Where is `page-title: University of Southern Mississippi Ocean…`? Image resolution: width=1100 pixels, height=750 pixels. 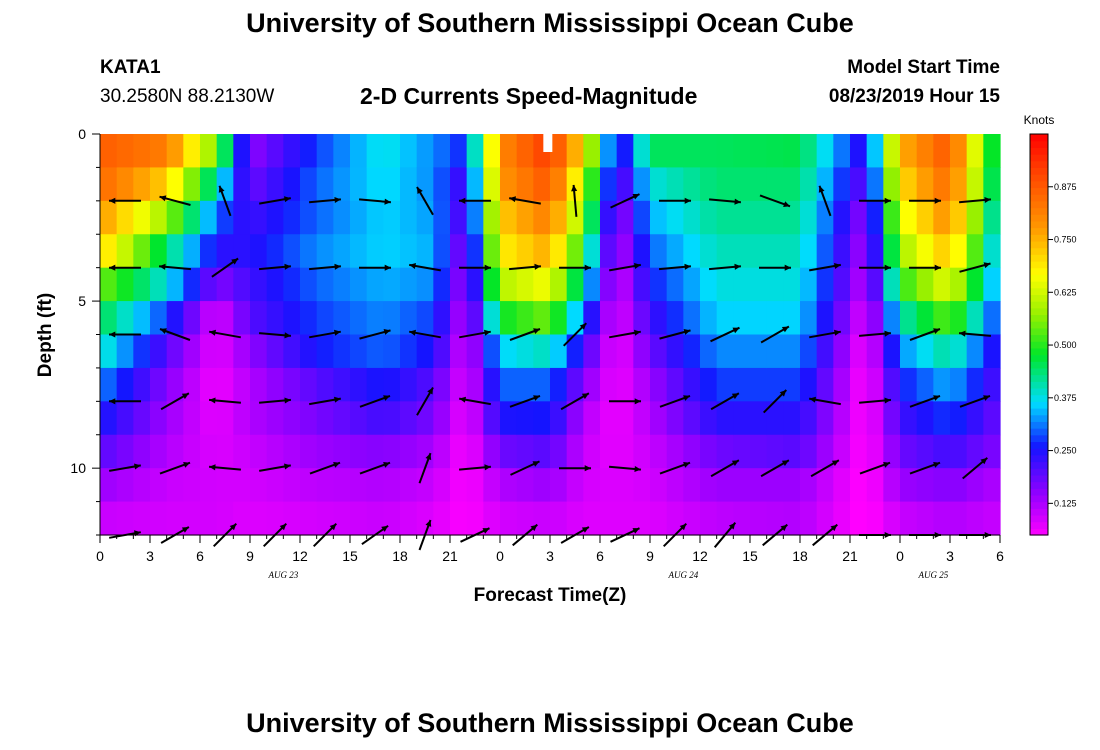
page-title: University of Southern Mississippi Ocean… is located at coordinates (550, 23).